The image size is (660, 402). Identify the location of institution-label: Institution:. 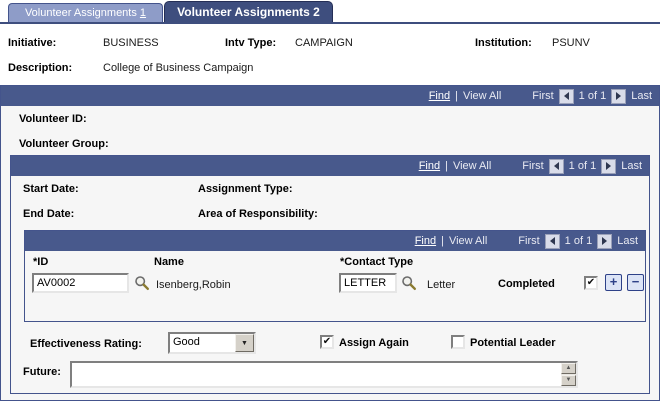
(503, 43).